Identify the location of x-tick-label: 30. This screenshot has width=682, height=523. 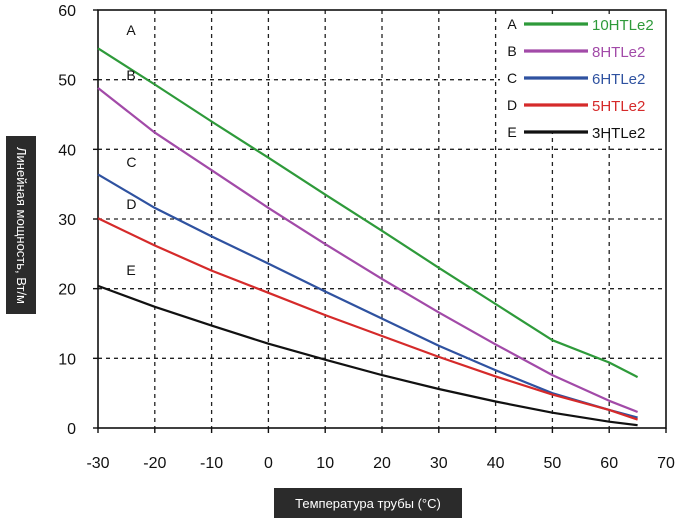
(439, 463).